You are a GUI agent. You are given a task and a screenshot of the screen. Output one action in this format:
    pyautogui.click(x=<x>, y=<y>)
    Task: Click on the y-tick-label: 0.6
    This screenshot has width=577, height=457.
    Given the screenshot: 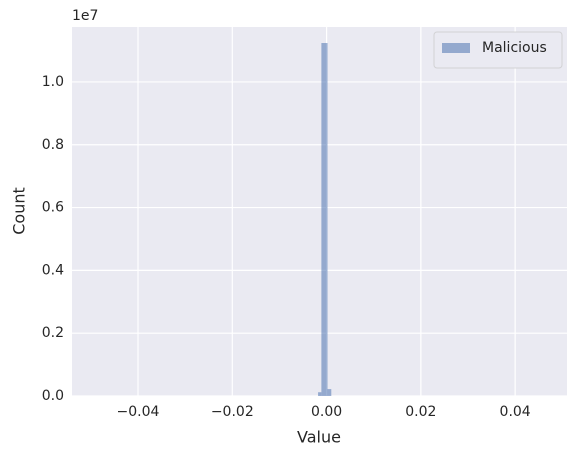 What is the action you would take?
    pyautogui.click(x=53, y=208)
    